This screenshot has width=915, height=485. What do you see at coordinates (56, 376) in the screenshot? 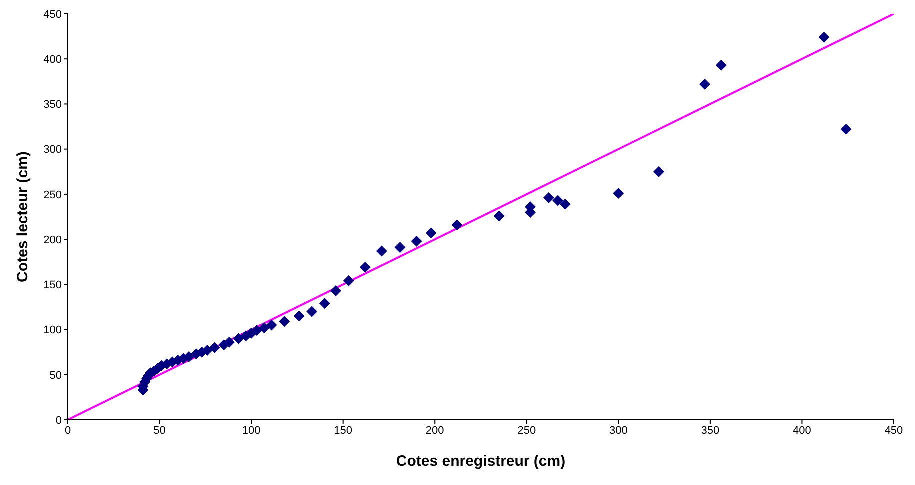
I see `y-tick-label: 50` at bounding box center [56, 376].